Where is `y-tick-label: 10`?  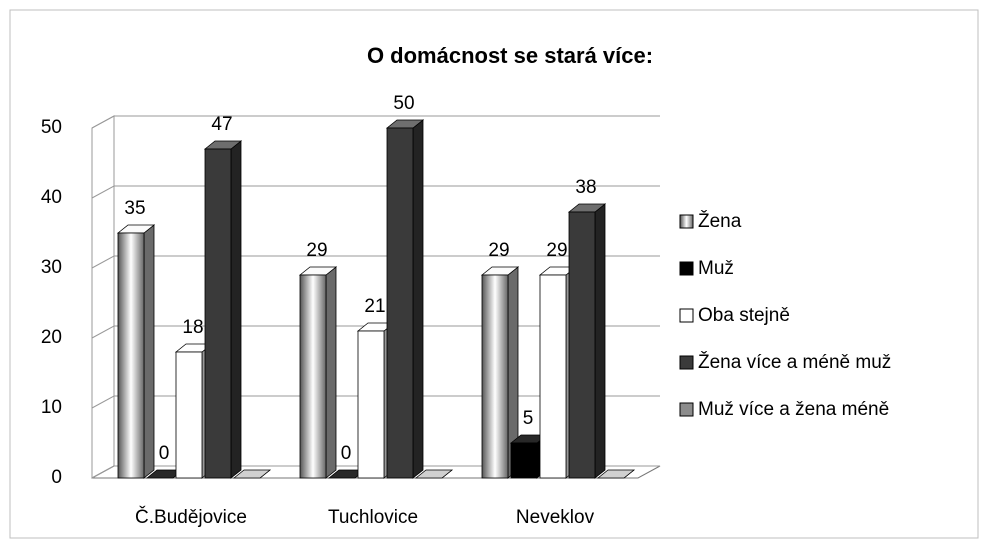
y-tick-label: 10 is located at coordinates (51, 407).